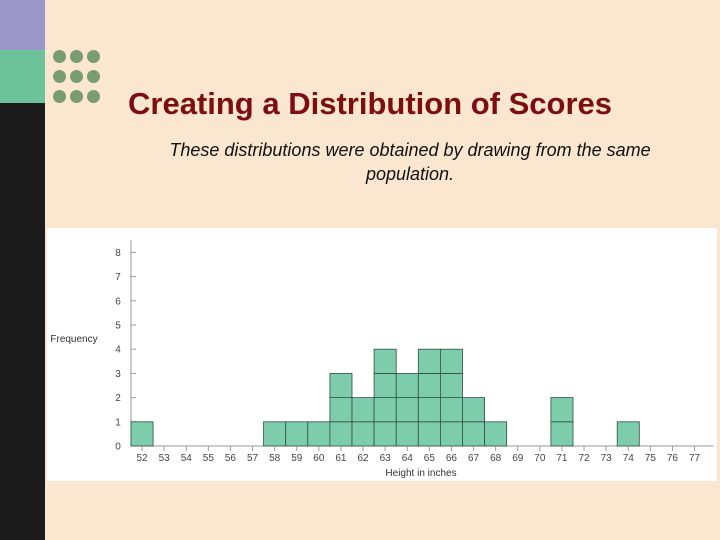  I want to click on left-decor-purple-block, so click(22, 25).